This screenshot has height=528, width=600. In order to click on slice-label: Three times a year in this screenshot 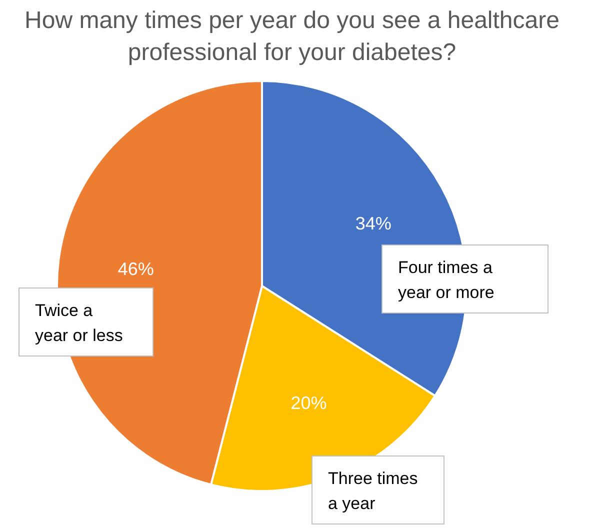, I will do `click(373, 491)`.